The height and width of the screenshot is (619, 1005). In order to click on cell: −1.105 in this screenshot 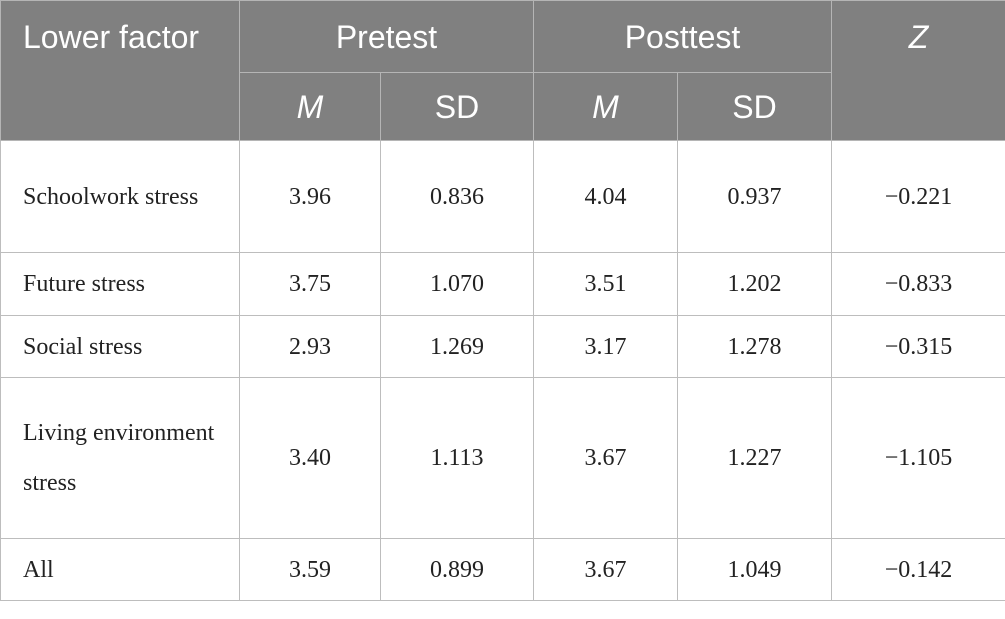, I will do `click(918, 458)`.